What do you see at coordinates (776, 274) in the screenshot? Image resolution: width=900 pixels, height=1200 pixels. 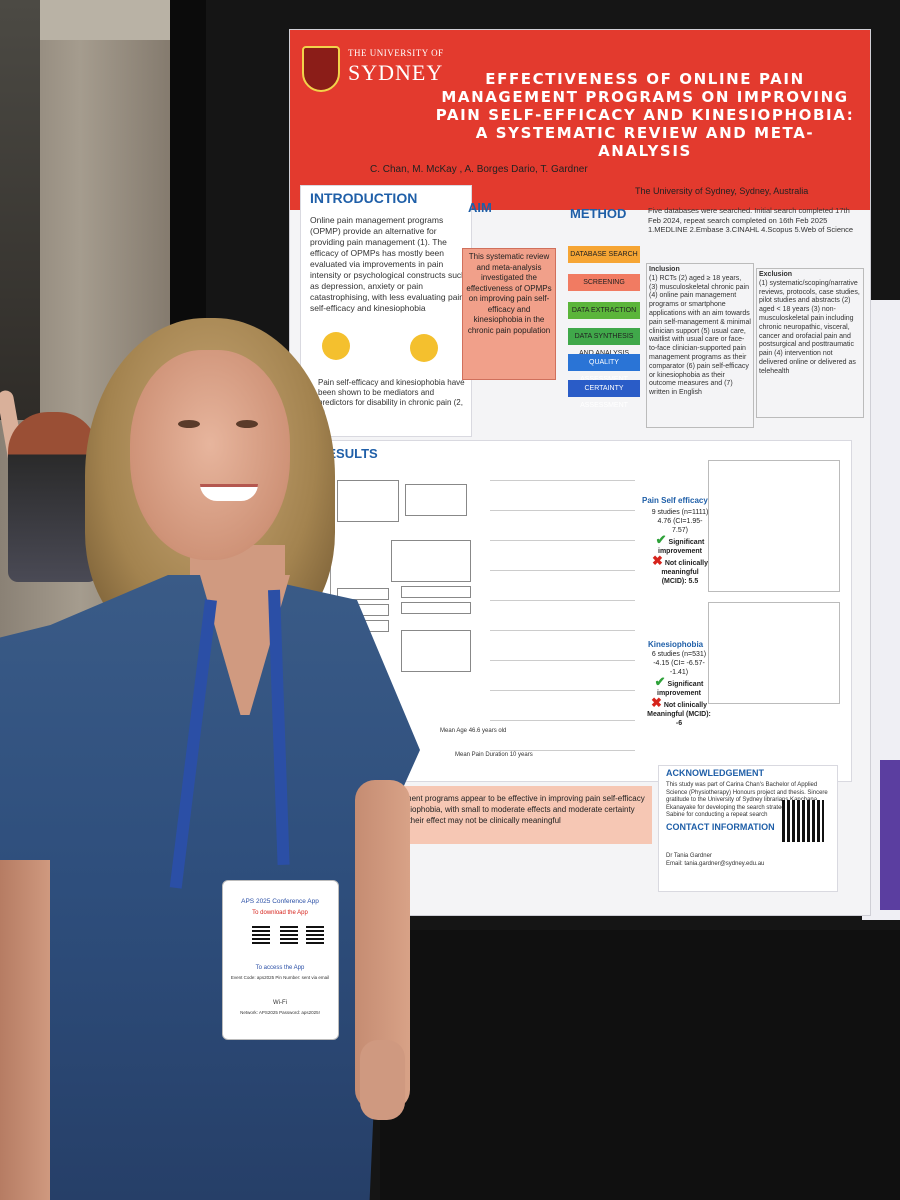 I see `exclusion-heading: Exclusion` at bounding box center [776, 274].